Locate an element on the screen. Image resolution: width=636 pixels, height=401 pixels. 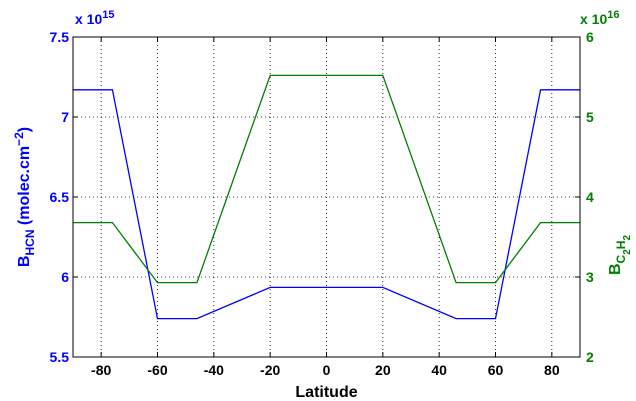
x-axis-title: Latitude is located at coordinates (326, 392).